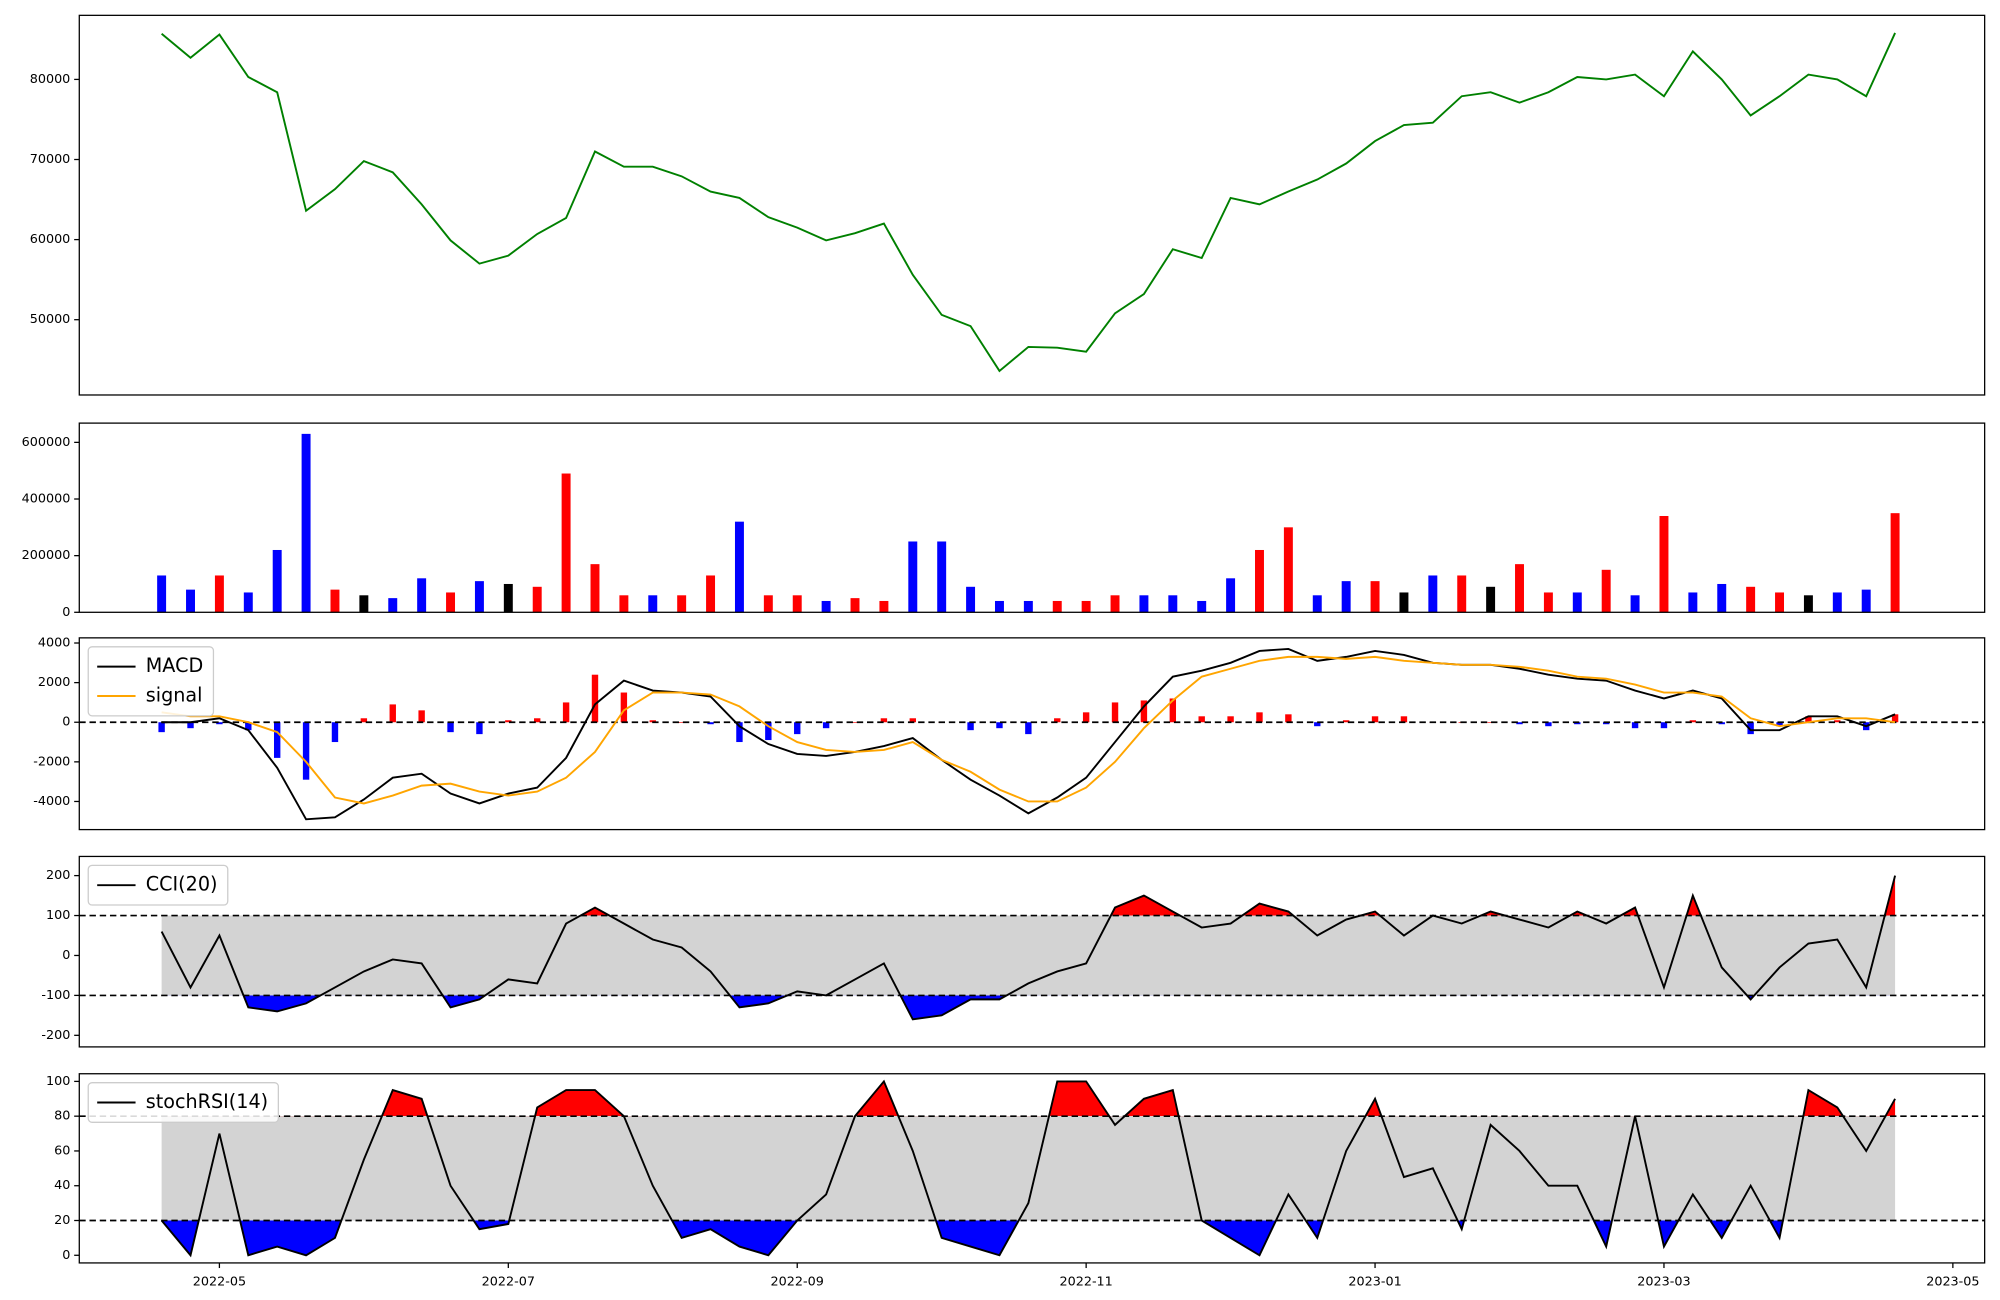 The width and height of the screenshot is (2000, 1300). What do you see at coordinates (219, 1282) in the screenshot?
I see `x-tick-label: 2022-05` at bounding box center [219, 1282].